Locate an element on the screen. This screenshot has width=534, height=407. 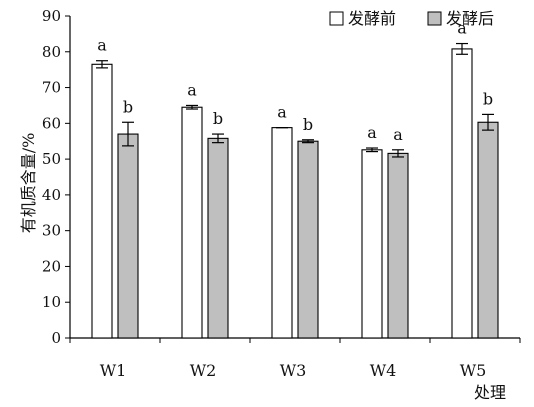
y-tick-label: 0 is located at coordinates (56, 338).